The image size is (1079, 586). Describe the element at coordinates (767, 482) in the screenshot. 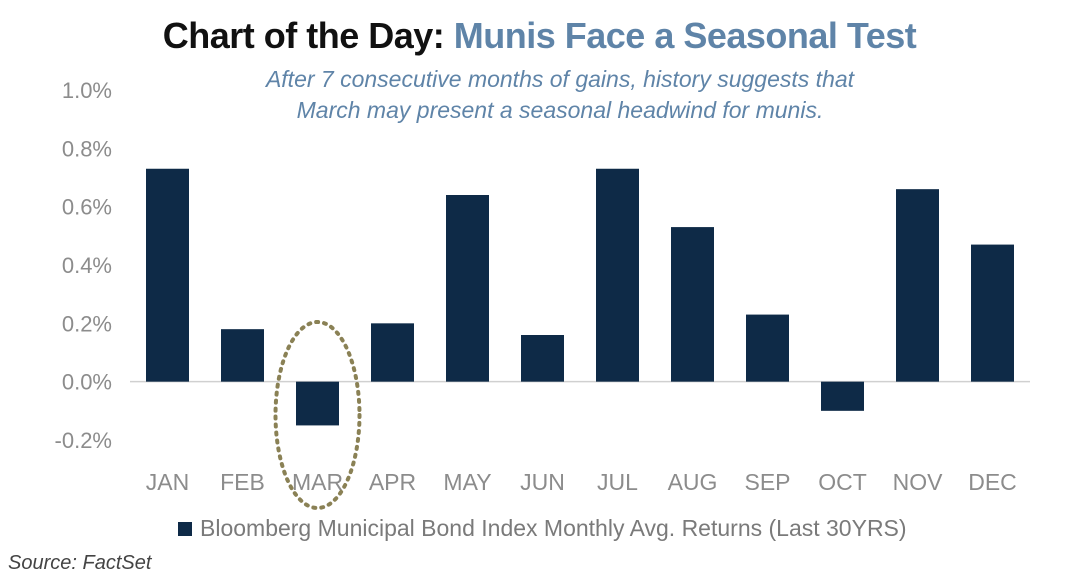

I see `x-tick-label: SEP` at that location.